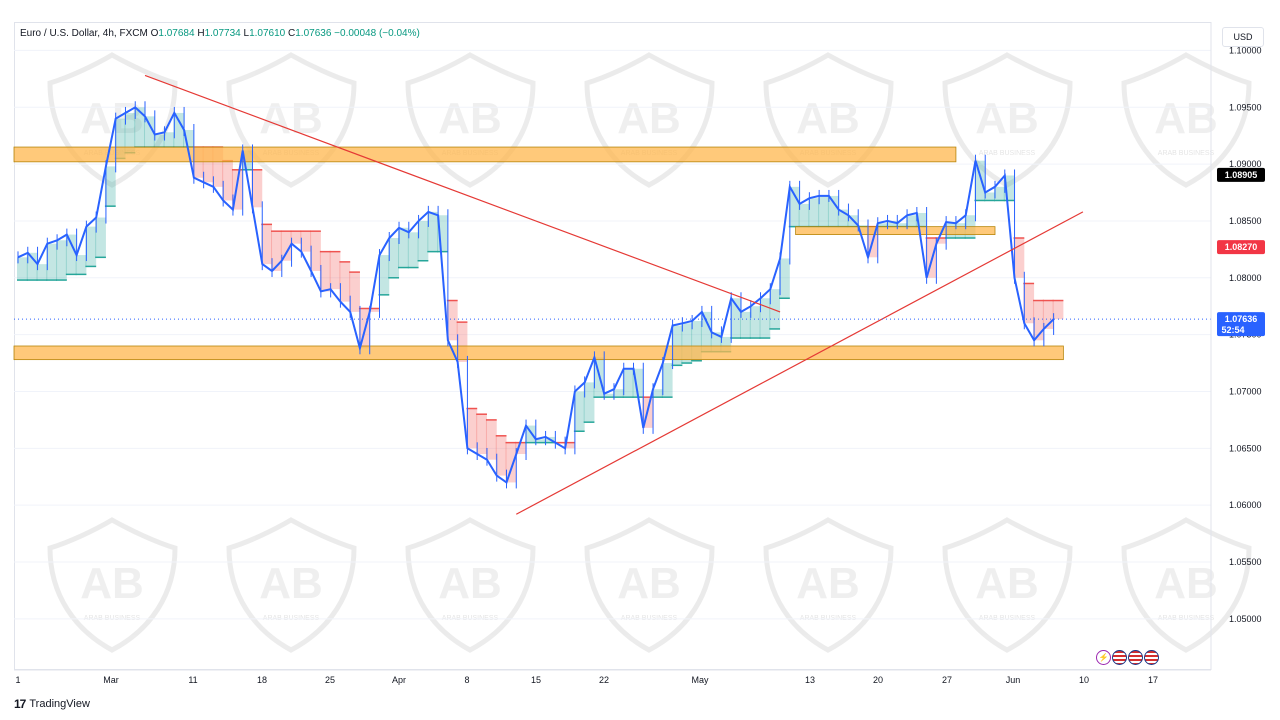 The image size is (1280, 720). Describe the element at coordinates (262, 680) in the screenshot. I see `time-tick-label: 18` at that location.